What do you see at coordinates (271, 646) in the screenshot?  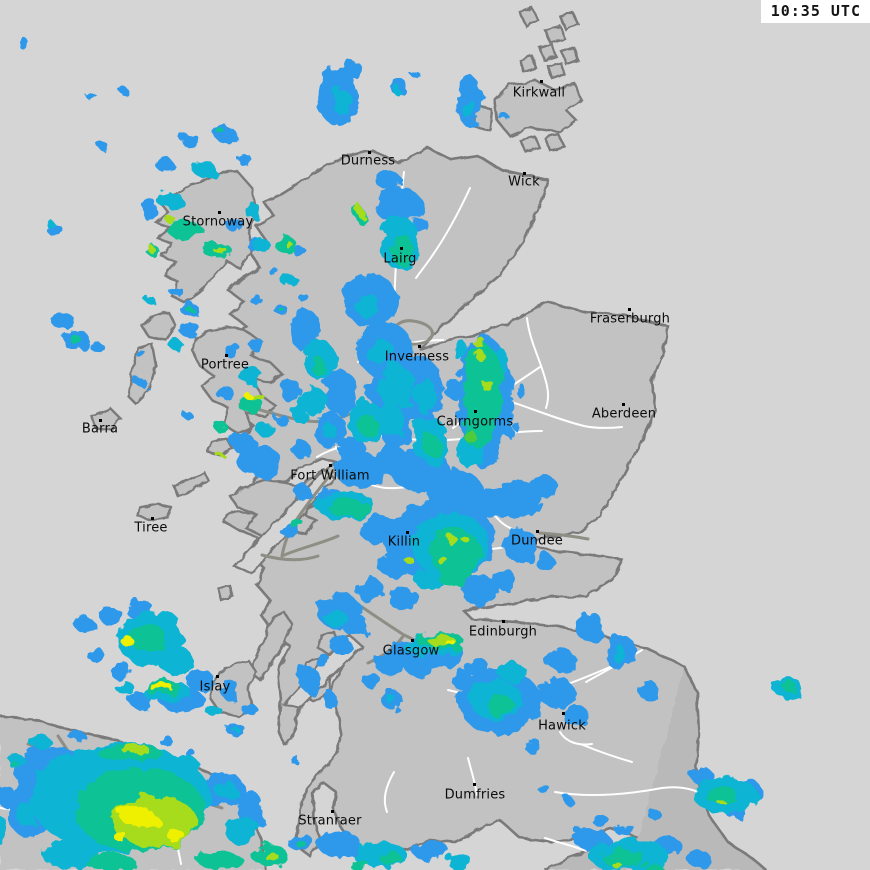 I see `island-jura` at bounding box center [271, 646].